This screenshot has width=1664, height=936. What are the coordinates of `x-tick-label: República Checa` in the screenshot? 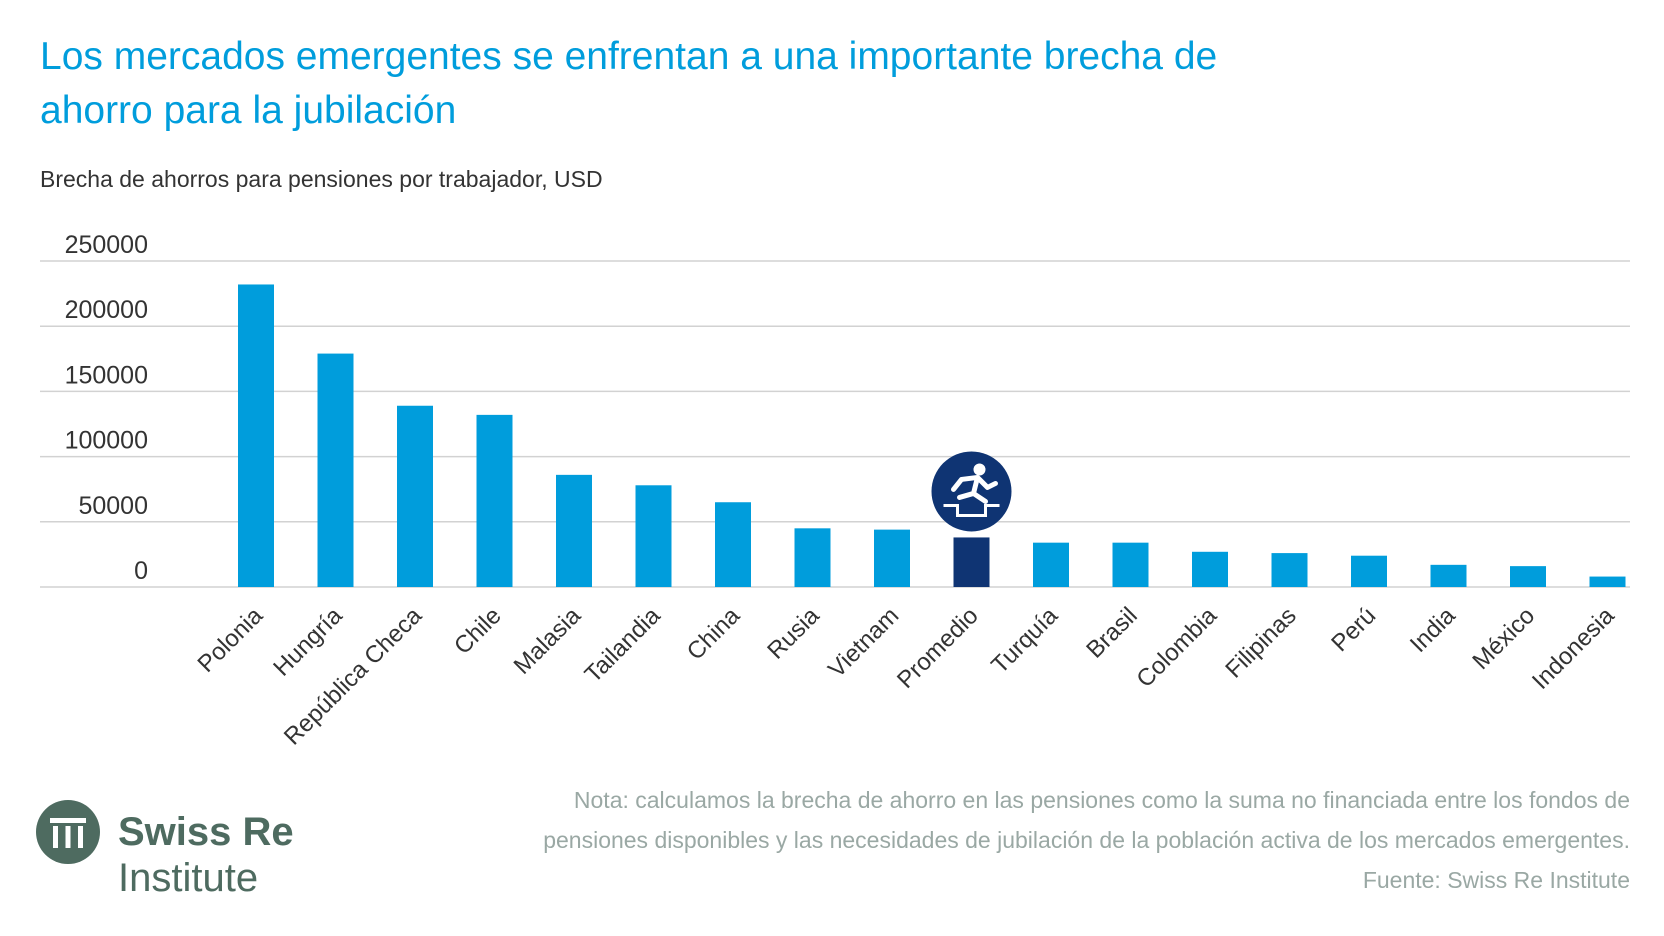 It's located at (353, 676).